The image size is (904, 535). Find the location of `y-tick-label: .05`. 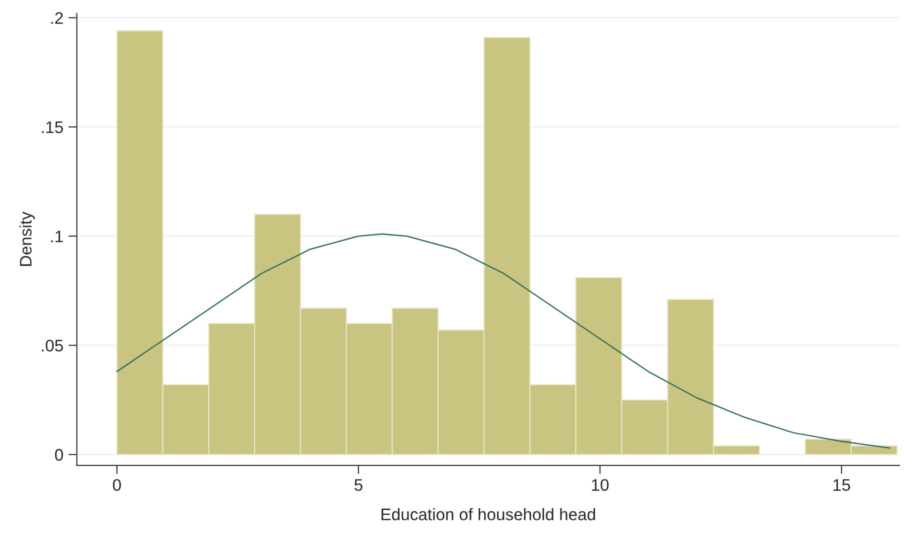

y-tick-label: .05 is located at coordinates (52, 346).